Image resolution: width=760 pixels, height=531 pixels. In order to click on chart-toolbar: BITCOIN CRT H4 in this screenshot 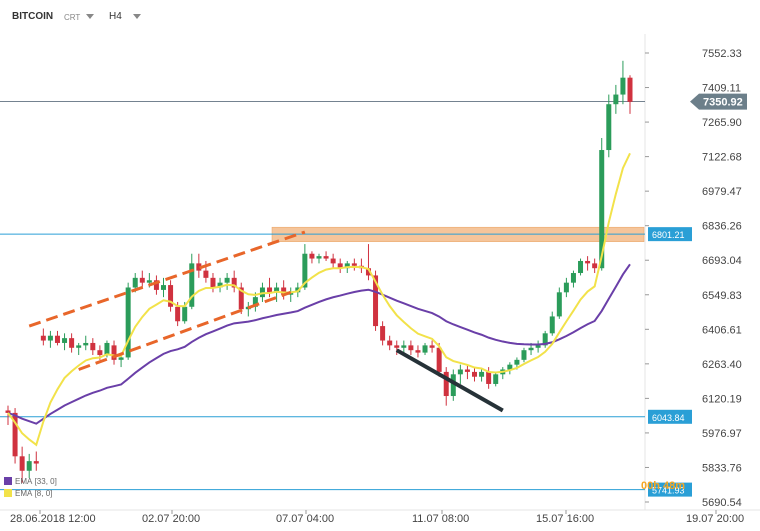, I will do `click(380, 17)`.